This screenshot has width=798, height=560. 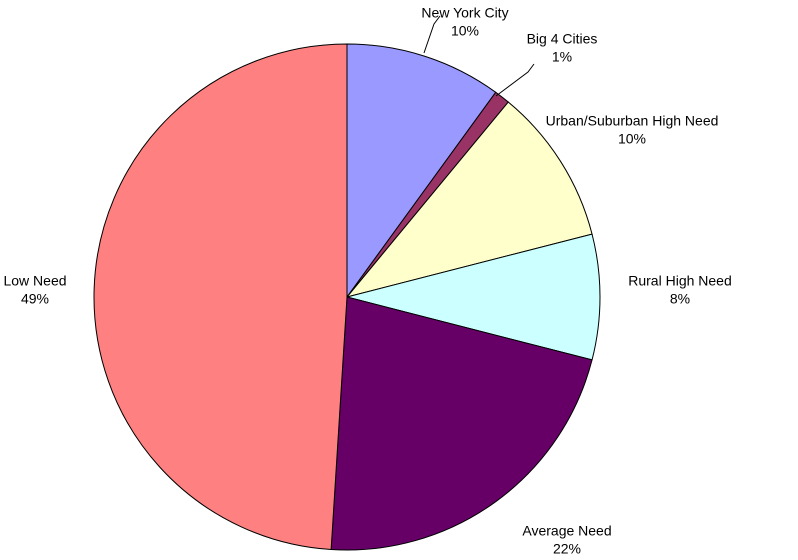 I want to click on slice-label: New York City, so click(x=464, y=13).